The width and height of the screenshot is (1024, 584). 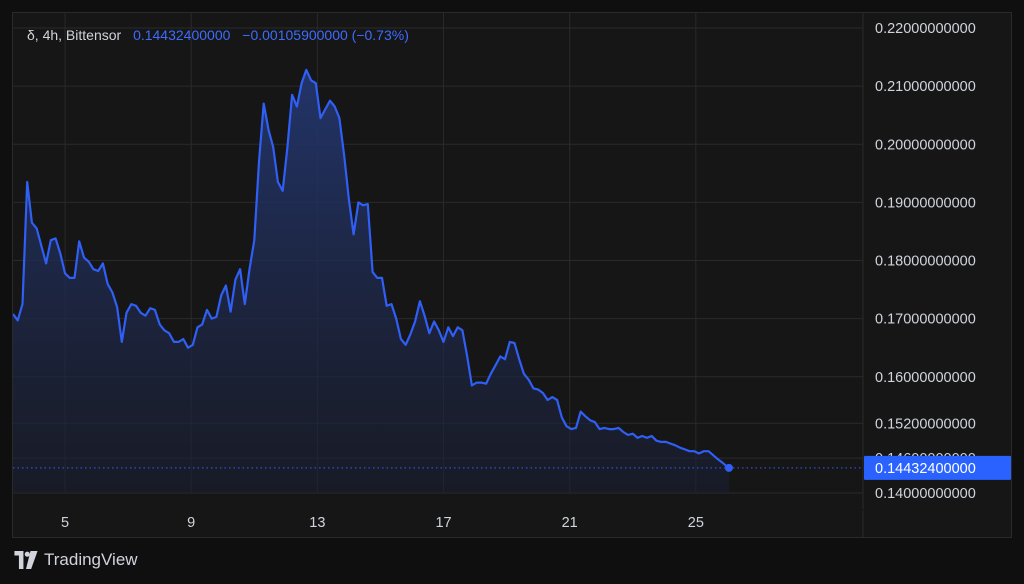 I want to click on time-tick-label: 5, so click(x=65, y=523).